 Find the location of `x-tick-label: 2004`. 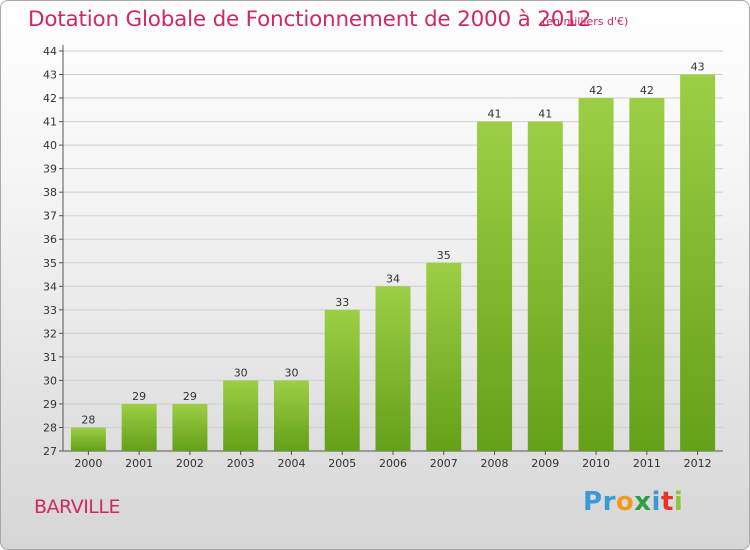

x-tick-label: 2004 is located at coordinates (291, 463).